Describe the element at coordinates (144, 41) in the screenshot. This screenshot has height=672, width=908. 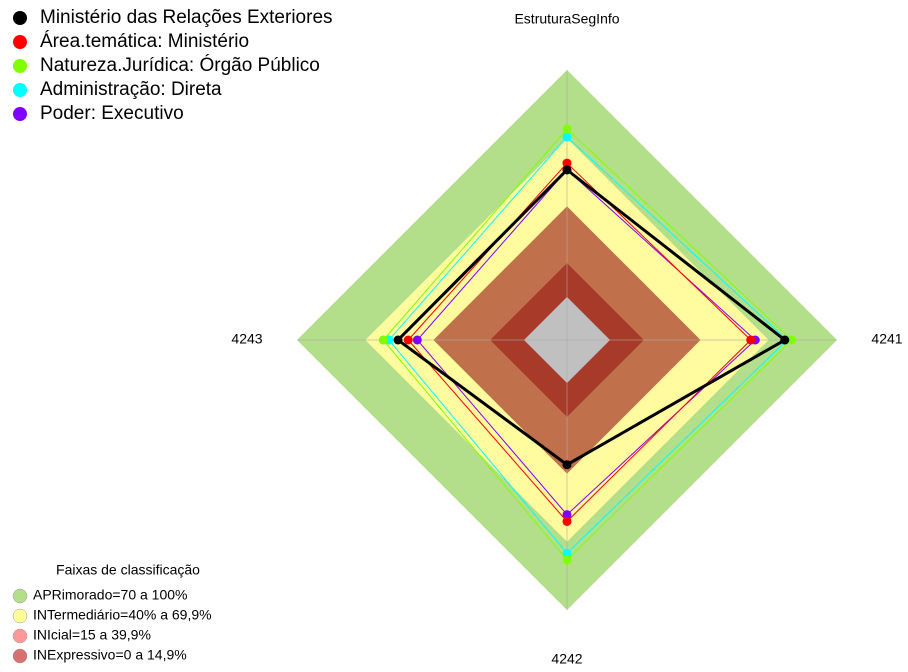
I see `legend-label: Área.temática: Ministério` at that location.